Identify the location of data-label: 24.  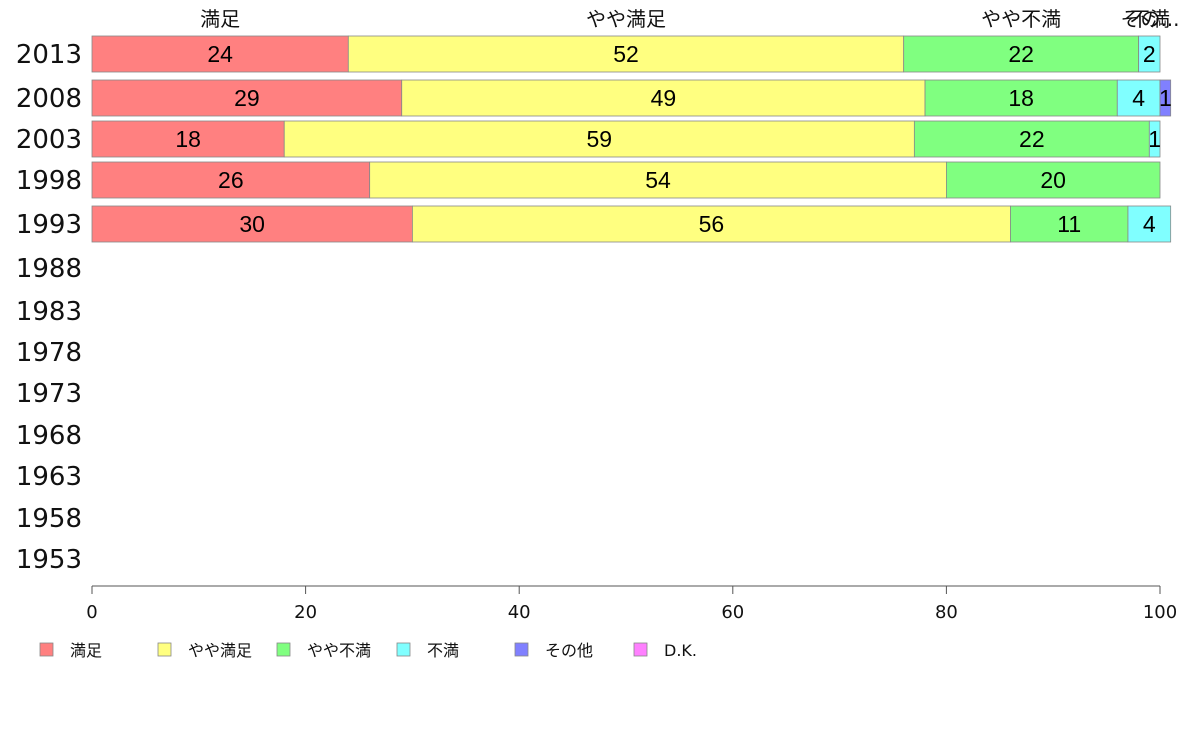
(220, 54).